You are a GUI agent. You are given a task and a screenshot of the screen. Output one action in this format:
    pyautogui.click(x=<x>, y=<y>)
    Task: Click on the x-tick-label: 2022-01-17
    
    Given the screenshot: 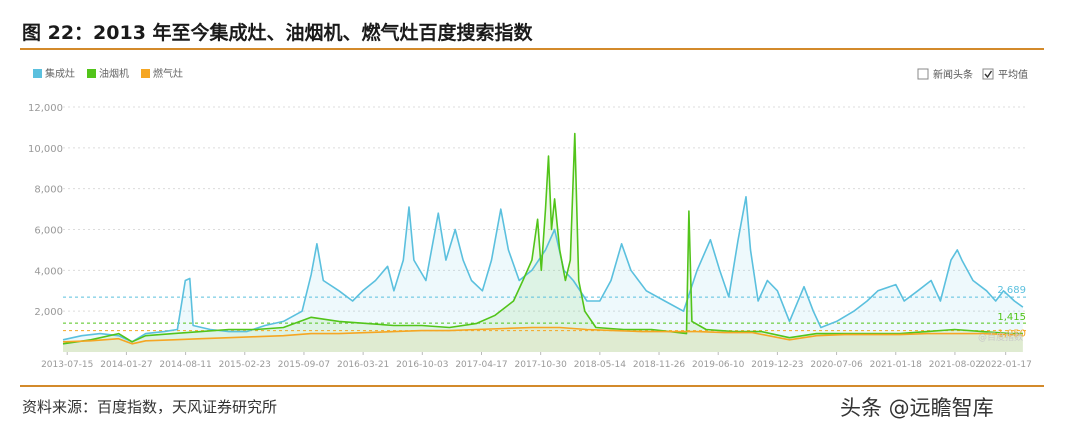 What is the action you would take?
    pyautogui.click(x=1006, y=365)
    